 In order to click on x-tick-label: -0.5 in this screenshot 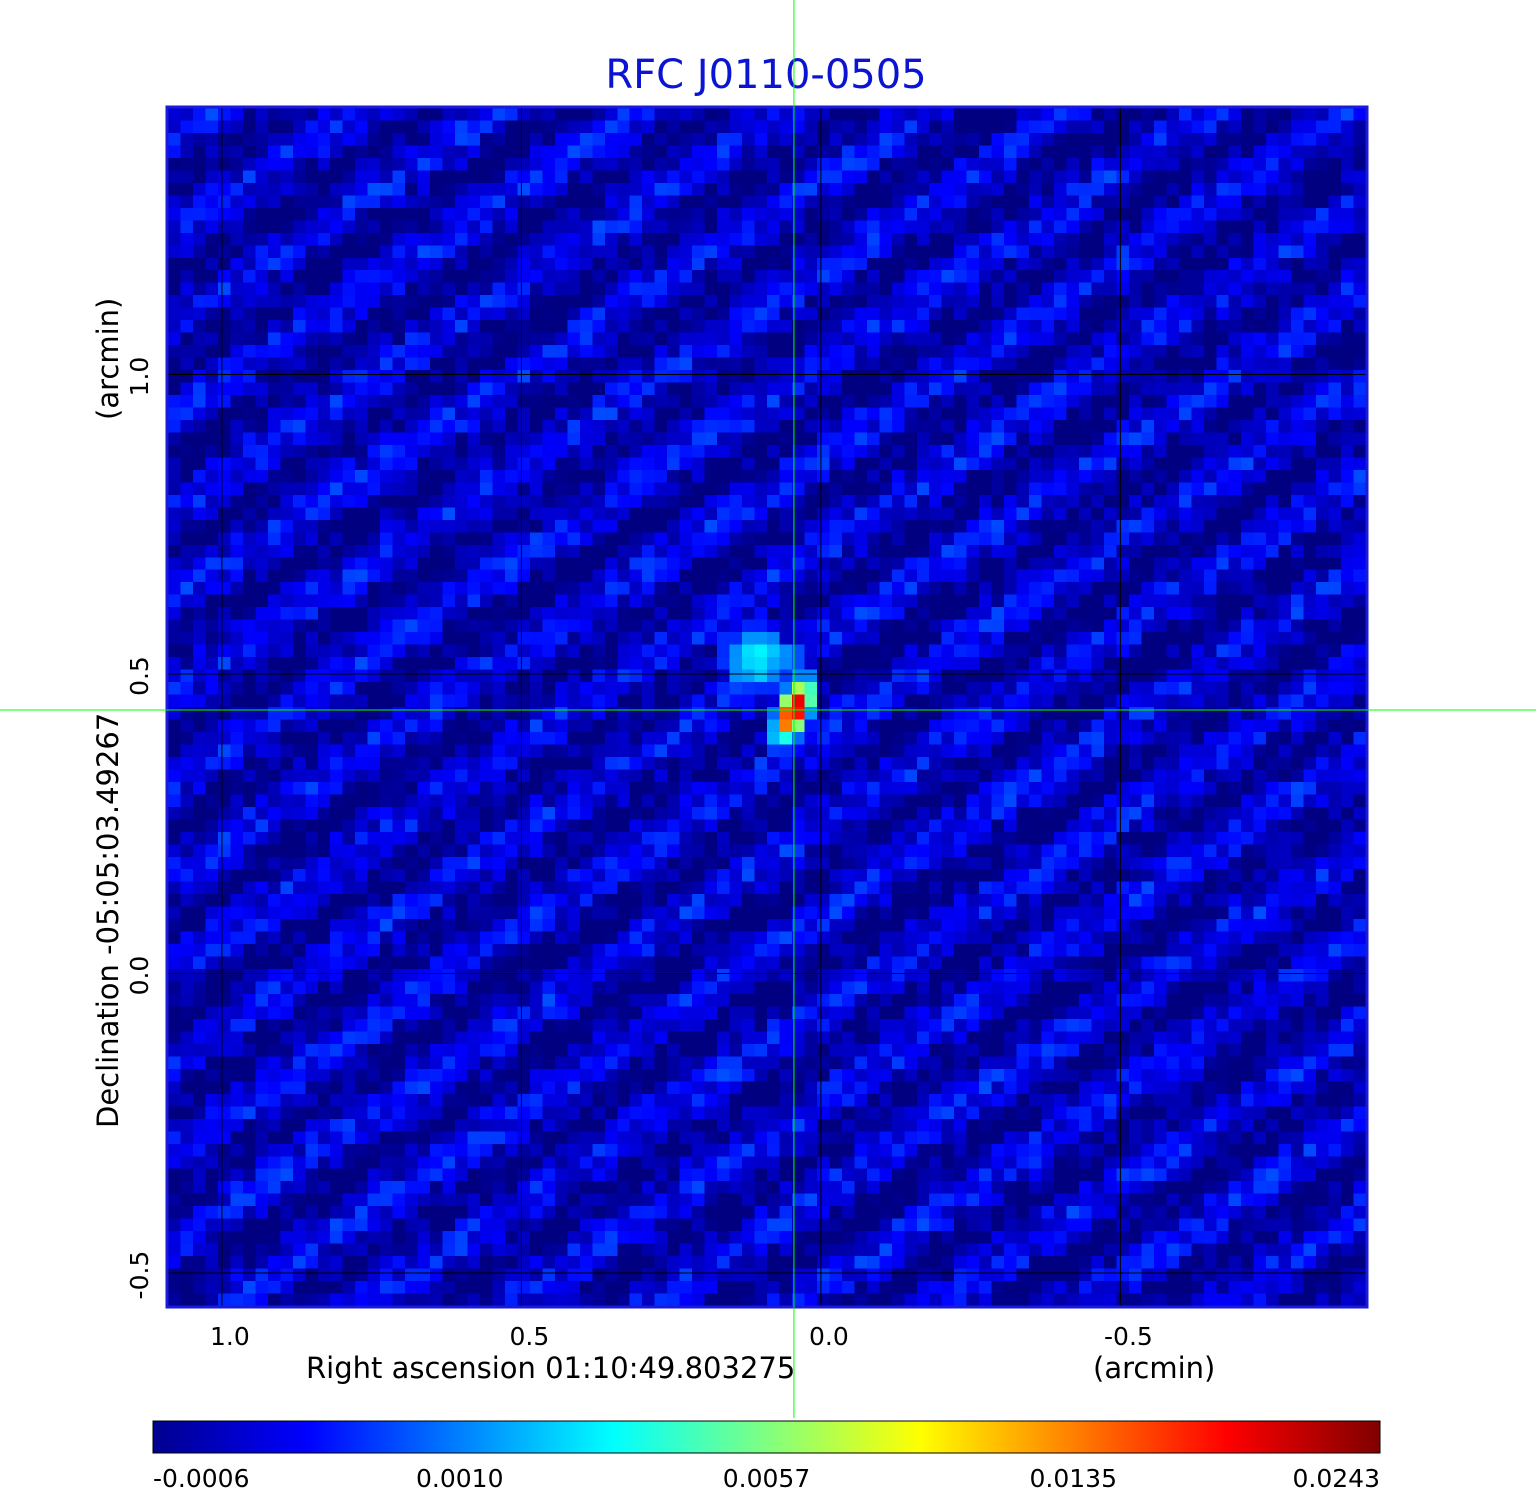, I will do `click(1128, 1336)`.